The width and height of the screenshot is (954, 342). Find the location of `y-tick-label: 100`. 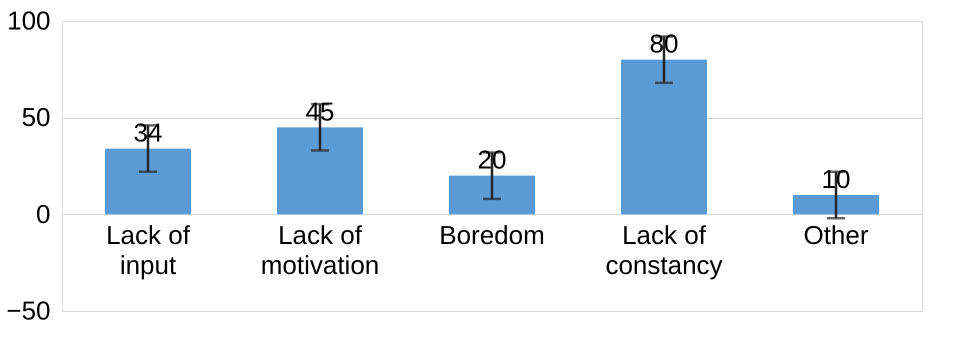

y-tick-label: 100 is located at coordinates (28, 21).